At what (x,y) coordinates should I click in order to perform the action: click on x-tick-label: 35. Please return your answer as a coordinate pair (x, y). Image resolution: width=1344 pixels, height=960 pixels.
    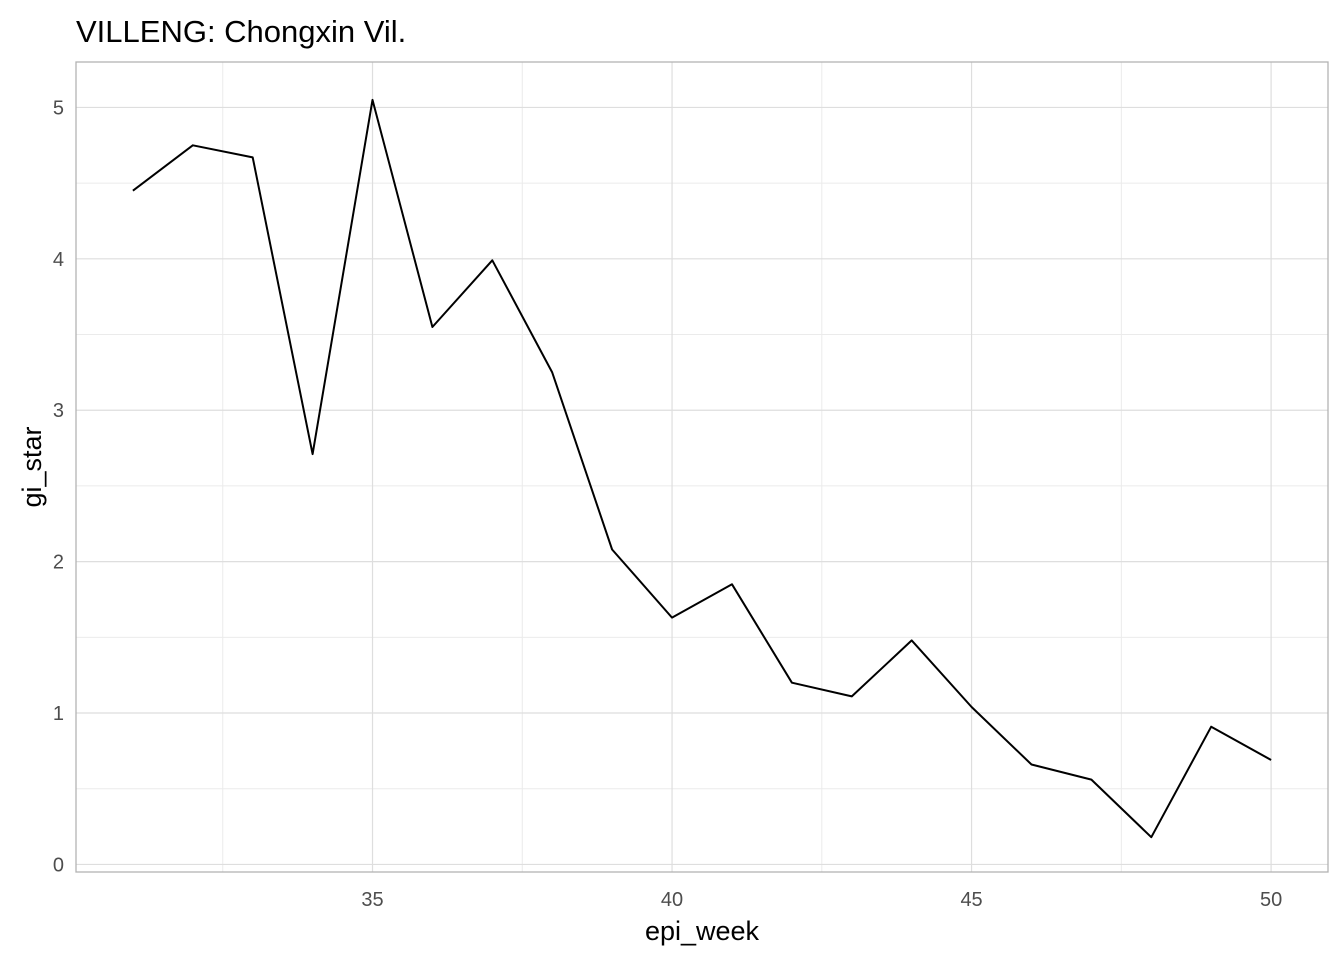
    Looking at the image, I should click on (372, 900).